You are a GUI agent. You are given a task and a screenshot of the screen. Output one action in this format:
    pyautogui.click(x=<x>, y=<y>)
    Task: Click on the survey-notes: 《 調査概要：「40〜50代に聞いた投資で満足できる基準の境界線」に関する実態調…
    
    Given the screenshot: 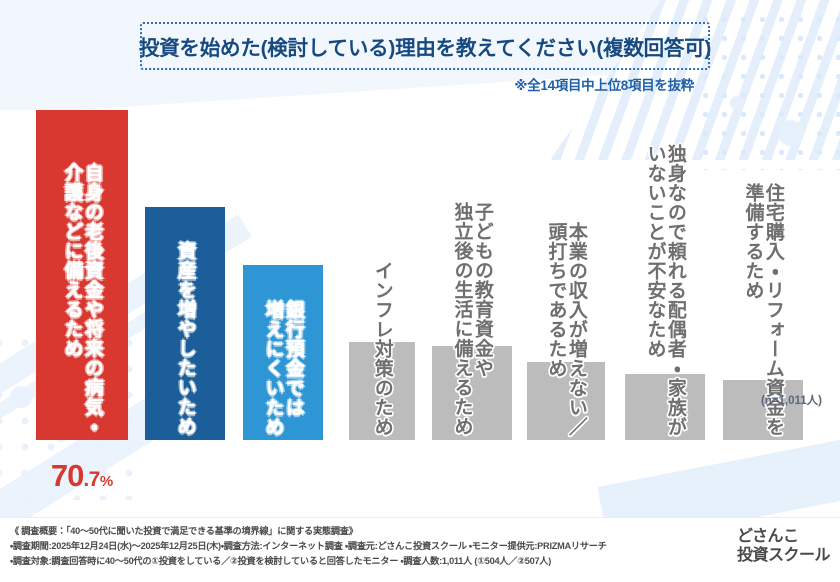 What is the action you would take?
    pyautogui.click(x=355, y=546)
    